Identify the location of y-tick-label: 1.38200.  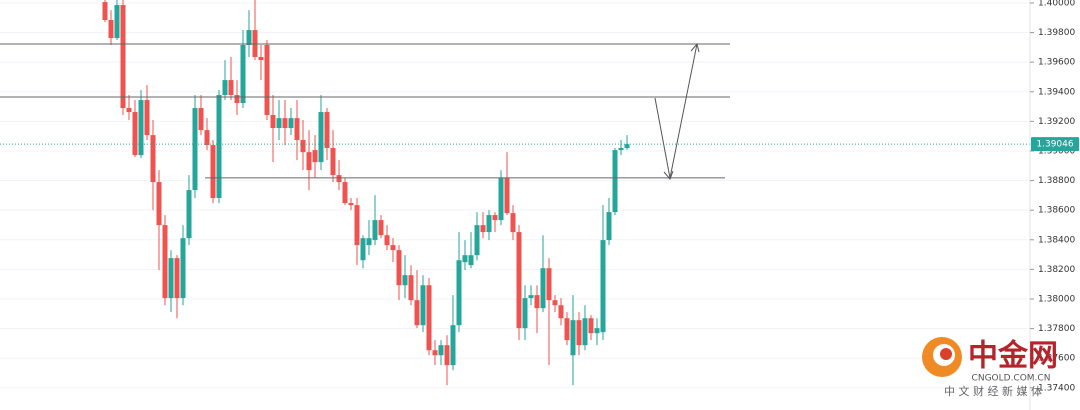
(1056, 270).